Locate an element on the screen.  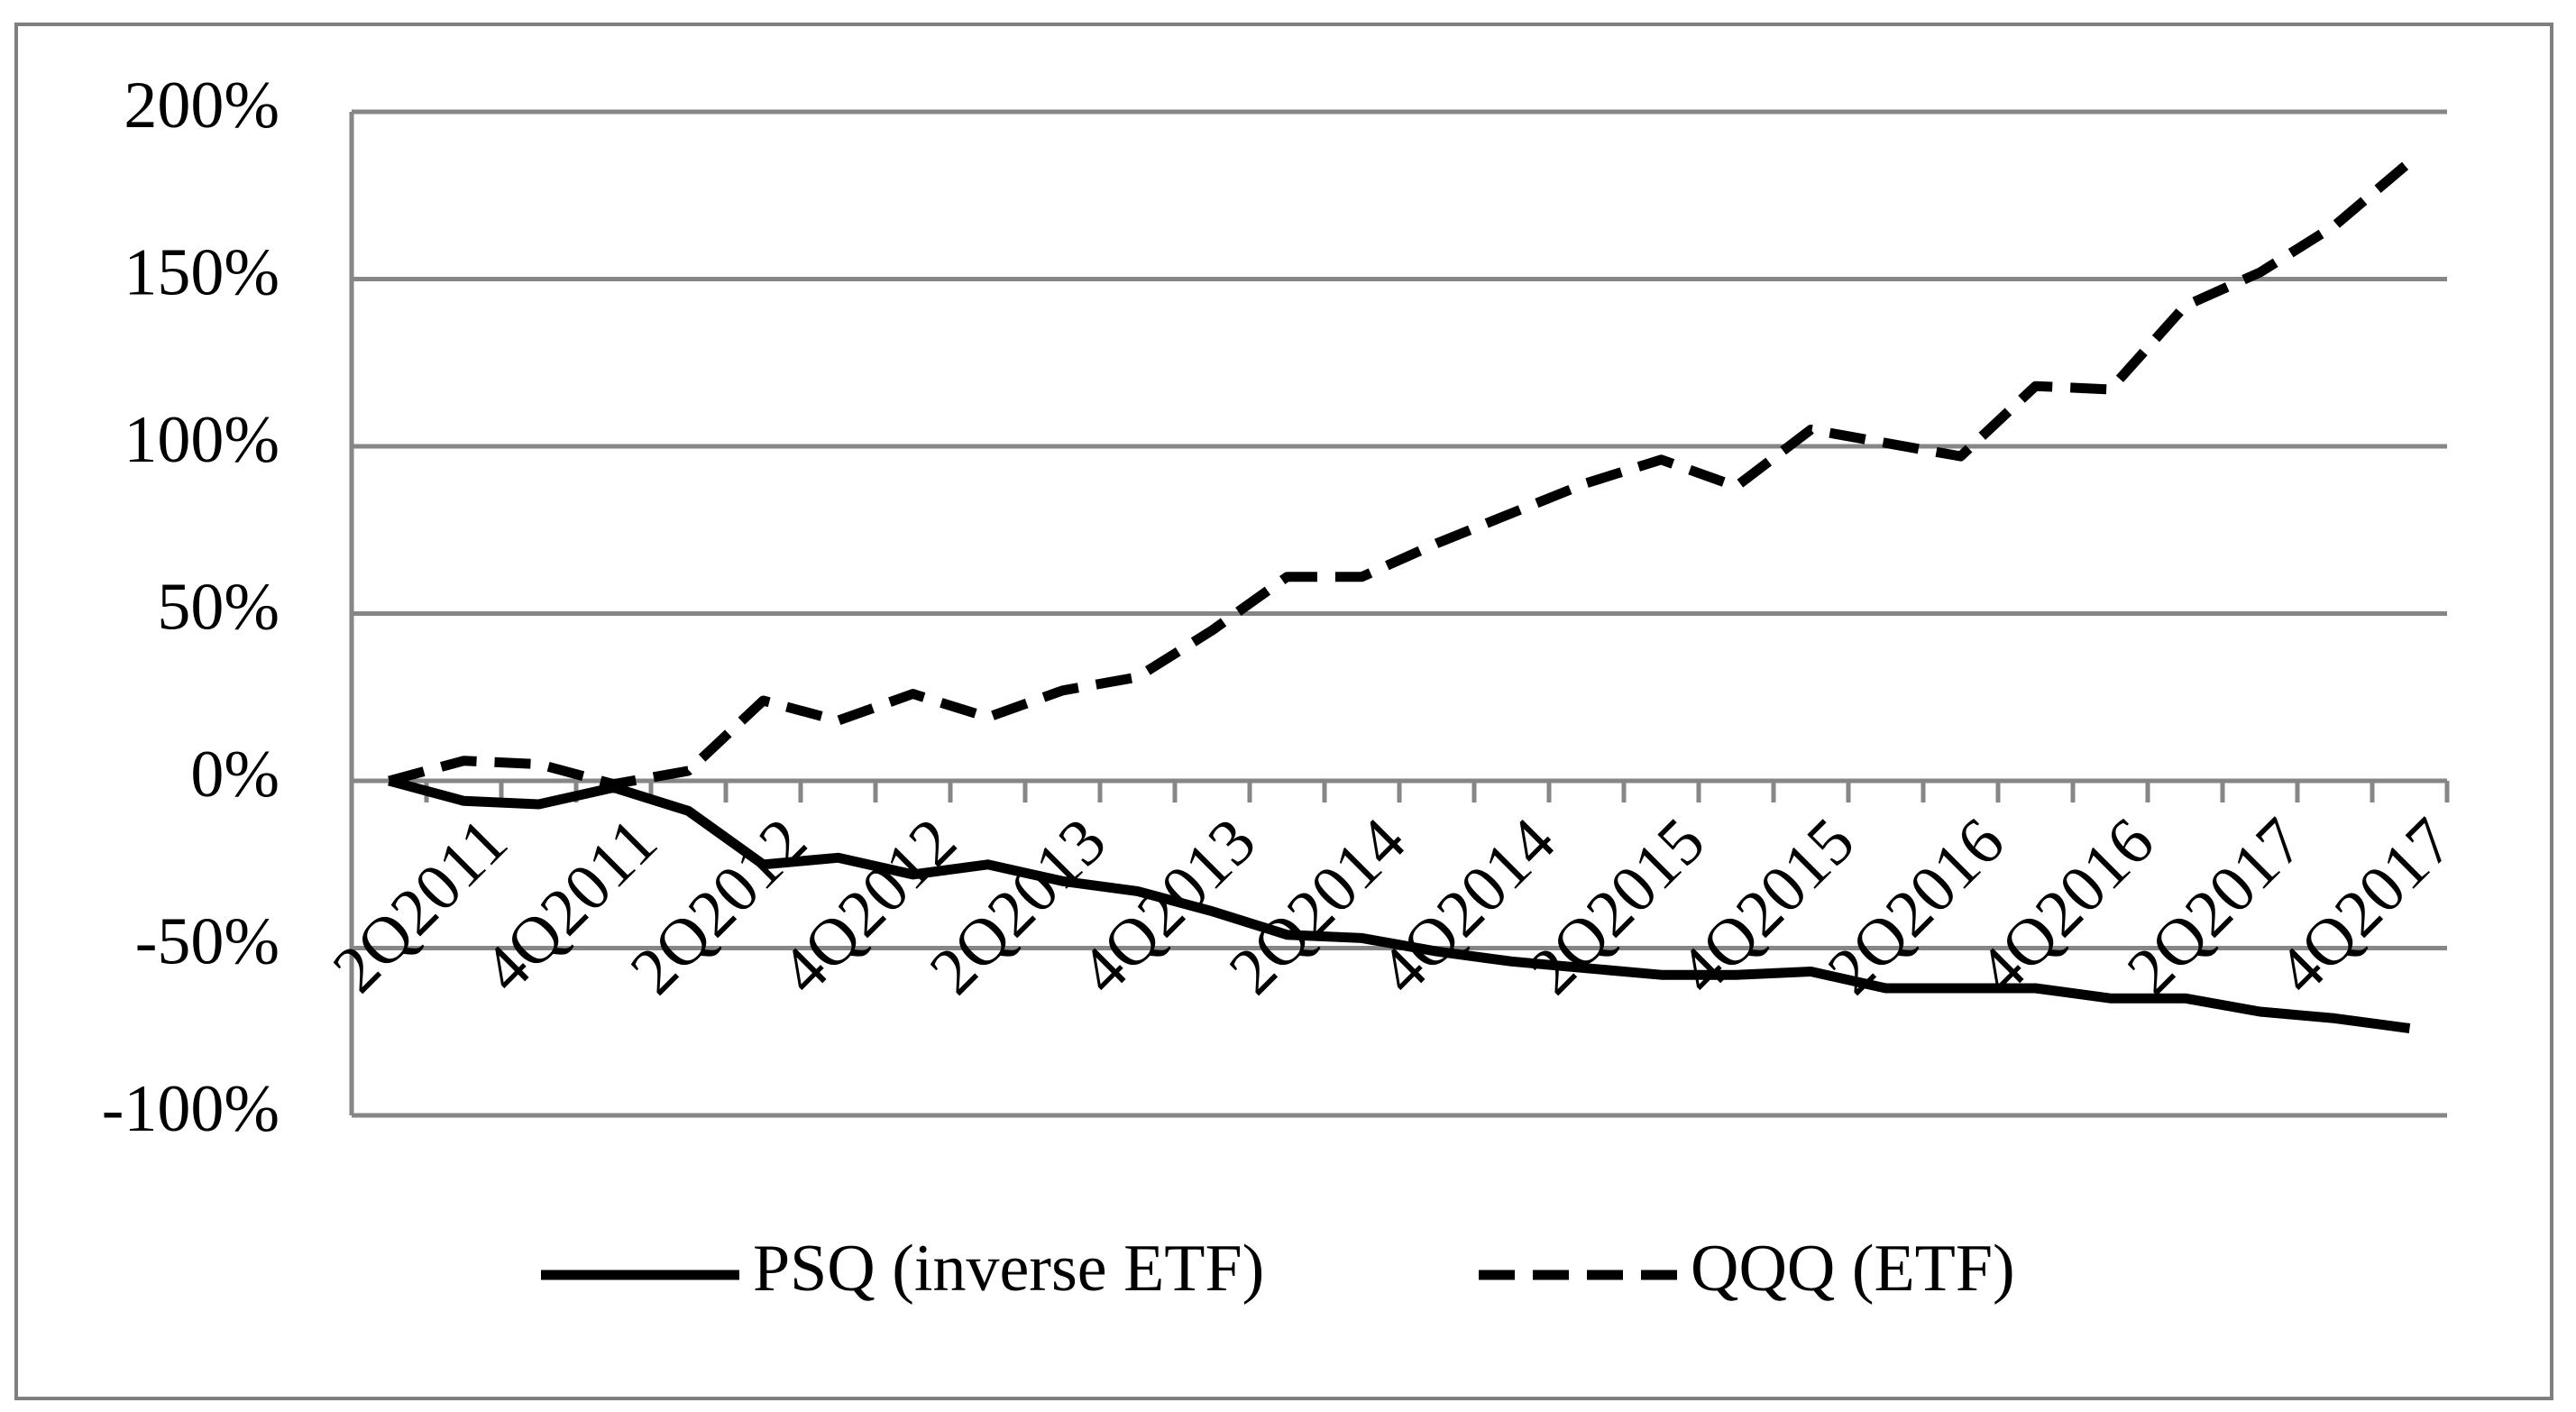
y-tick-label: 50% is located at coordinates (218, 607).